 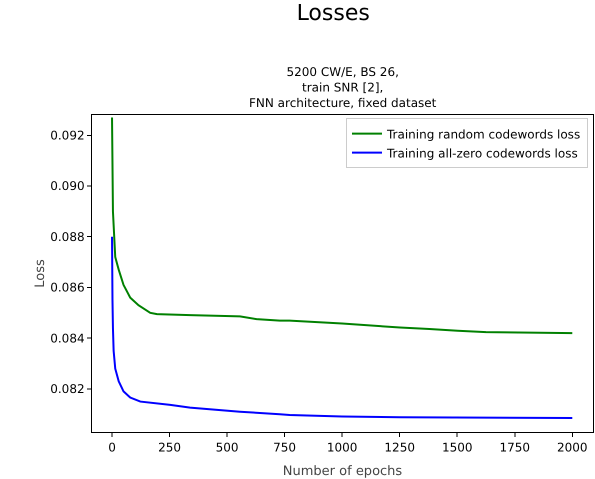 What do you see at coordinates (457, 447) in the screenshot?
I see `x-tick-label: 1500` at bounding box center [457, 447].